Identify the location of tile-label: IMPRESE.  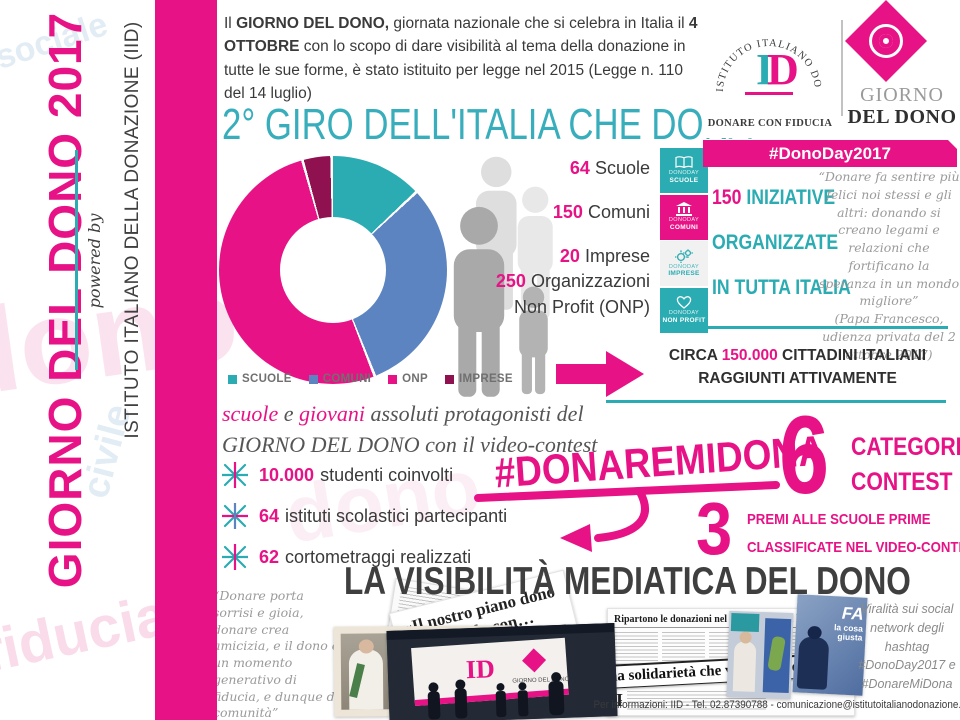
(684, 274).